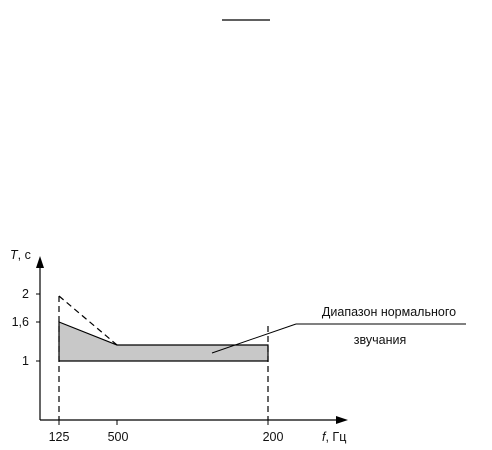 The height and width of the screenshot is (450, 492). Describe the element at coordinates (25, 361) in the screenshot. I see `y-tick-label-1: 1` at that location.